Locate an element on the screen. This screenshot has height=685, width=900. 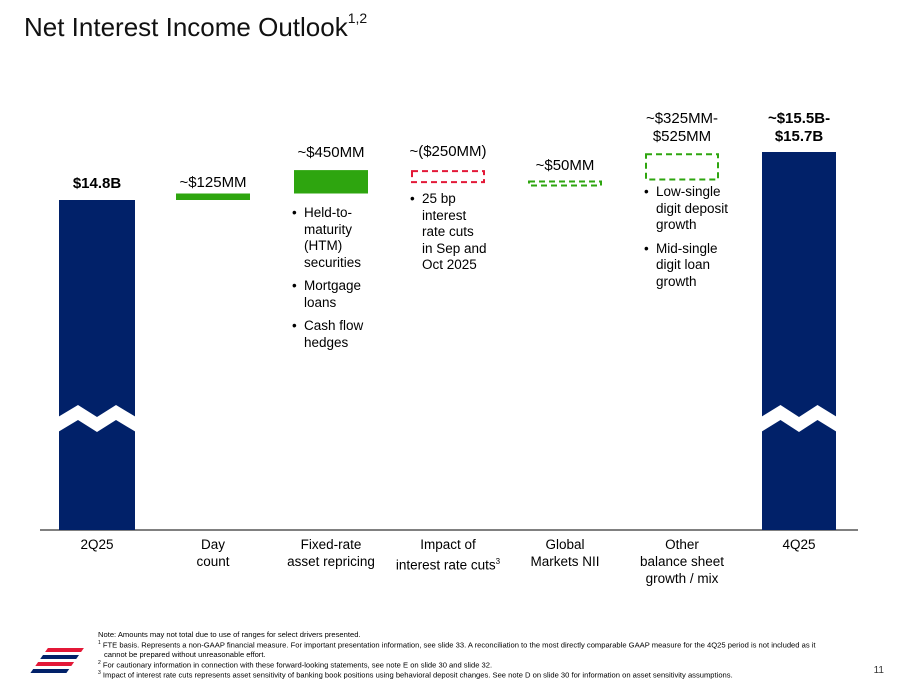
page-number: 11 is located at coordinates (878, 670).